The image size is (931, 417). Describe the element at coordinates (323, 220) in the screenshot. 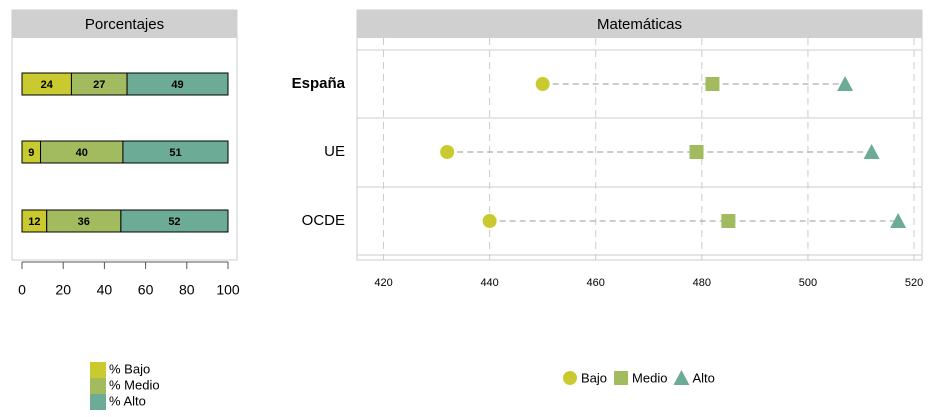

I see `category-label: OCDE` at that location.